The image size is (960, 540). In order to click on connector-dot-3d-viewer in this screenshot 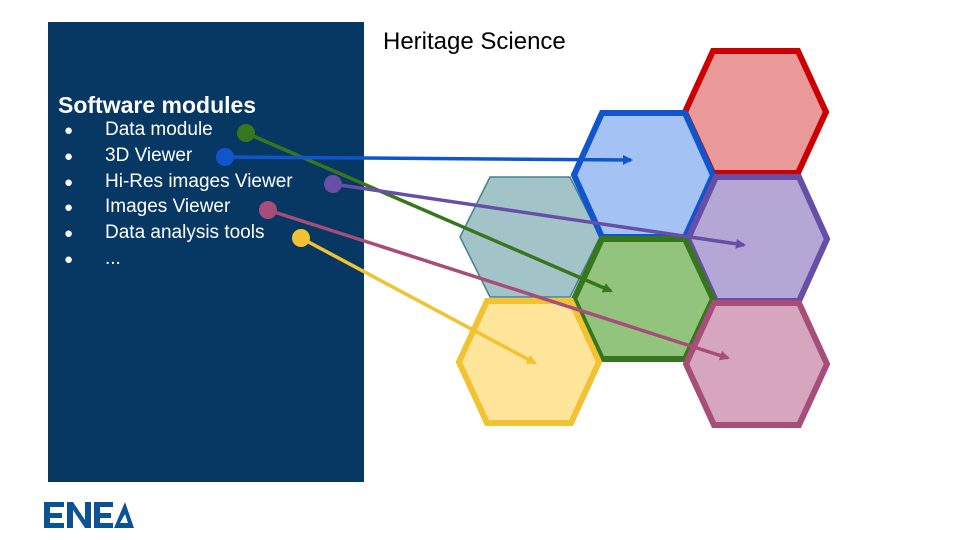, I will do `click(225, 157)`.